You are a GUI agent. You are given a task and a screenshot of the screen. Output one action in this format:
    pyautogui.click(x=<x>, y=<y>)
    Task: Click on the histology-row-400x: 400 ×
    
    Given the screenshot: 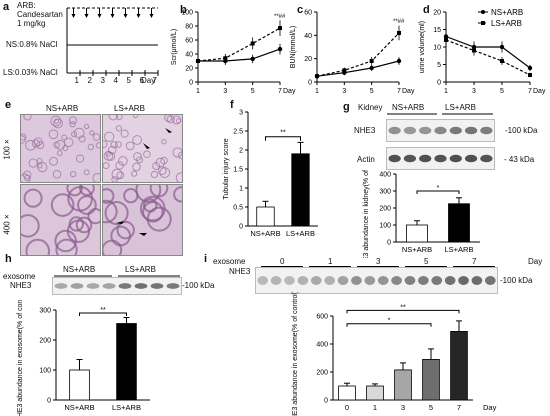 What is the action you would take?
    pyautogui.click(x=7, y=224)
    